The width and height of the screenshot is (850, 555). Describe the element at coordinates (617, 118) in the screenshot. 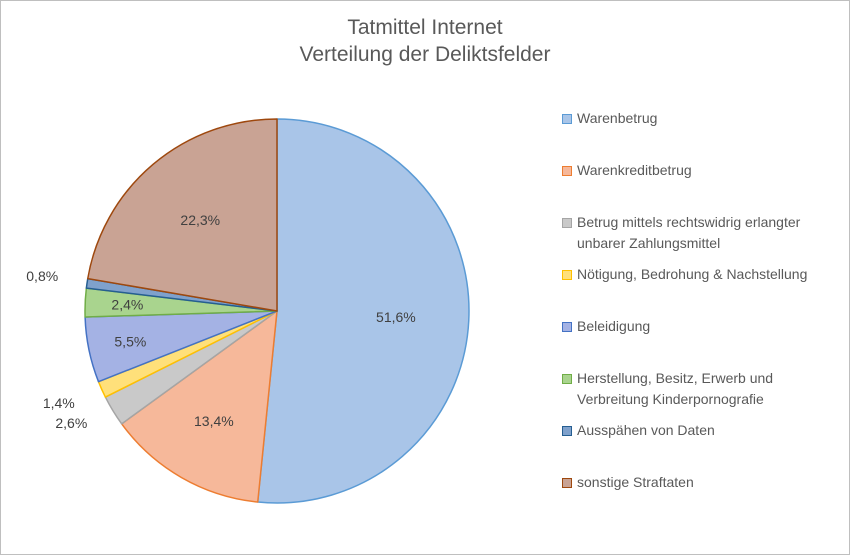

I see `legend-label: Warenbetrug` at that location.